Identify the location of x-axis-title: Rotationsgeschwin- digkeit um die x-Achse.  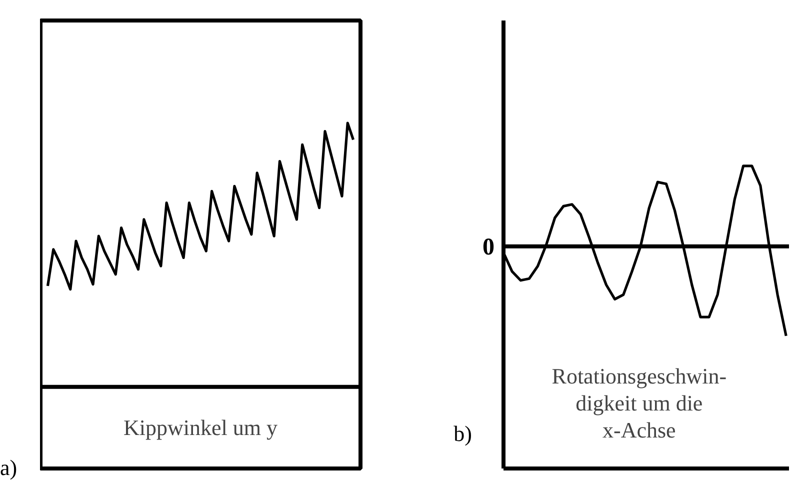
(639, 403).